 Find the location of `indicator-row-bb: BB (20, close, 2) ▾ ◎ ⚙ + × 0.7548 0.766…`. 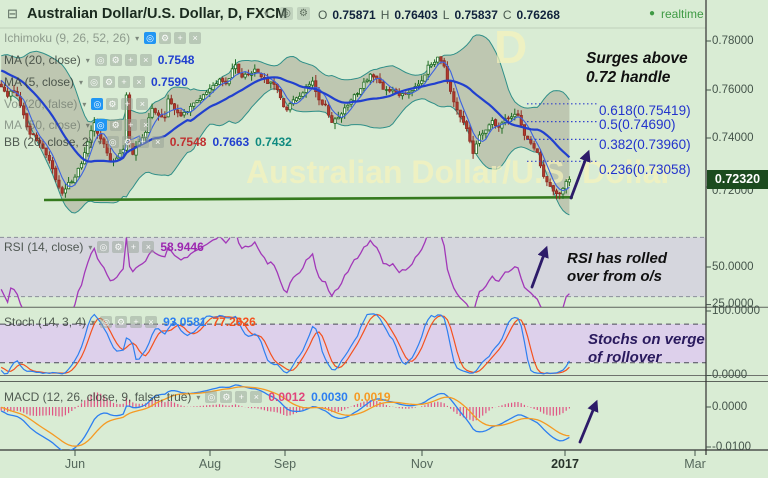

indicator-row-bb: BB (20, close, 2) ▾ ◎ ⚙ + × 0.7548 0.766… is located at coordinates (148, 142).